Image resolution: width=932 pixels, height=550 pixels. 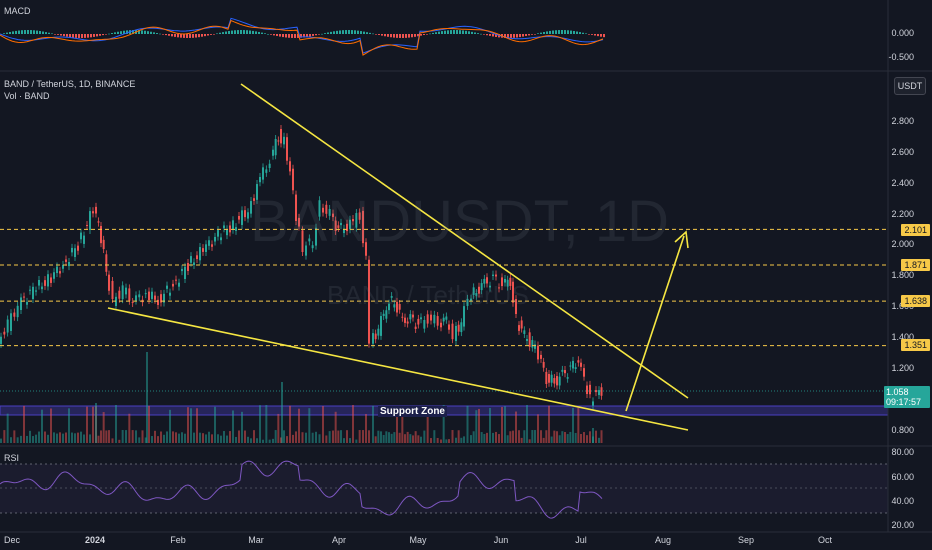 What do you see at coordinates (902, 152) in the screenshot?
I see `price-tick: 2.600` at bounding box center [902, 152].